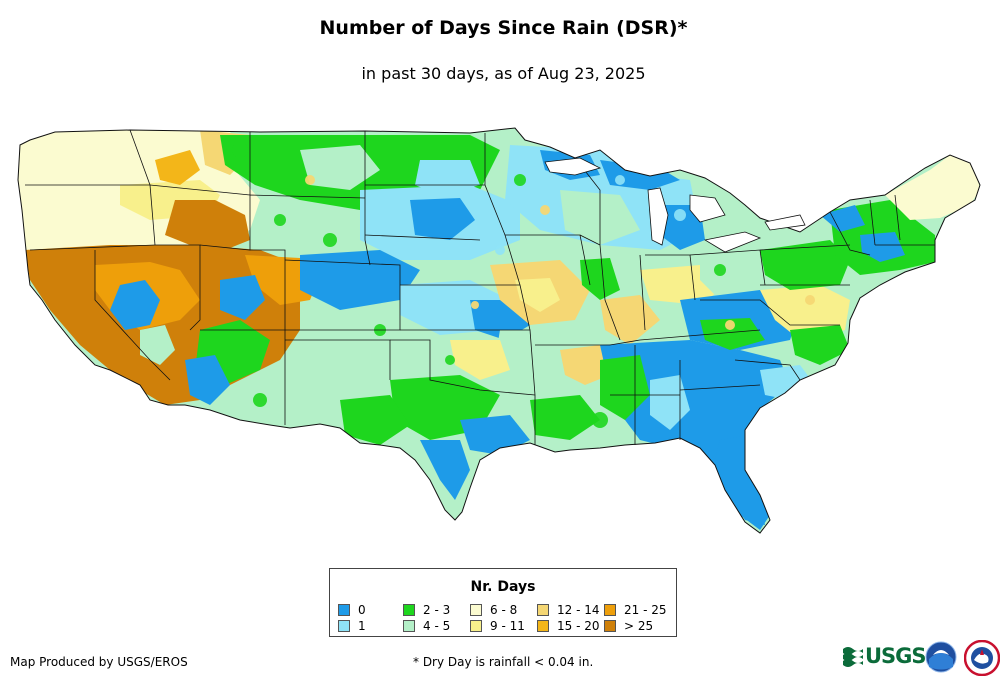  Describe the element at coordinates (352, 610) in the screenshot. I see `legend-item-0: 0` at that location.